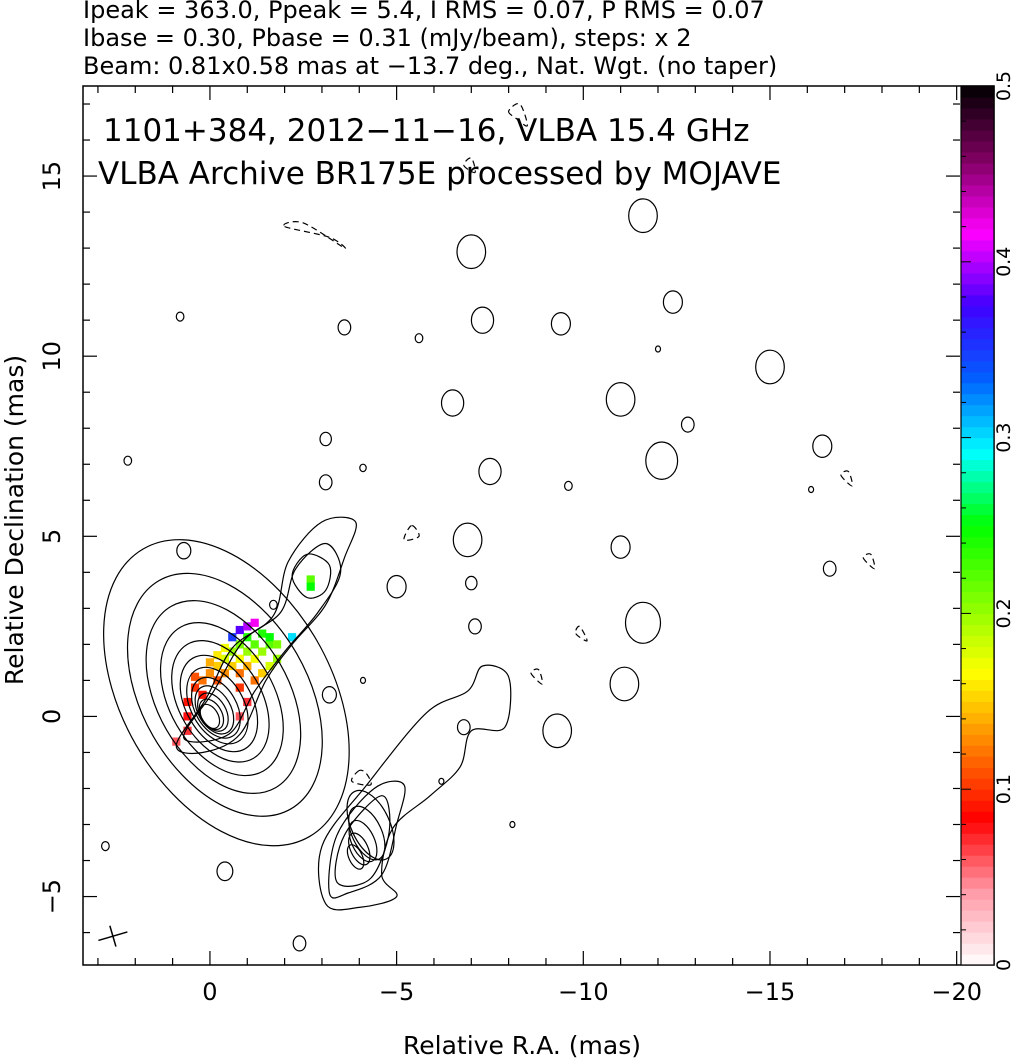  I want to click on colorbar-frame, so click(977, 525).